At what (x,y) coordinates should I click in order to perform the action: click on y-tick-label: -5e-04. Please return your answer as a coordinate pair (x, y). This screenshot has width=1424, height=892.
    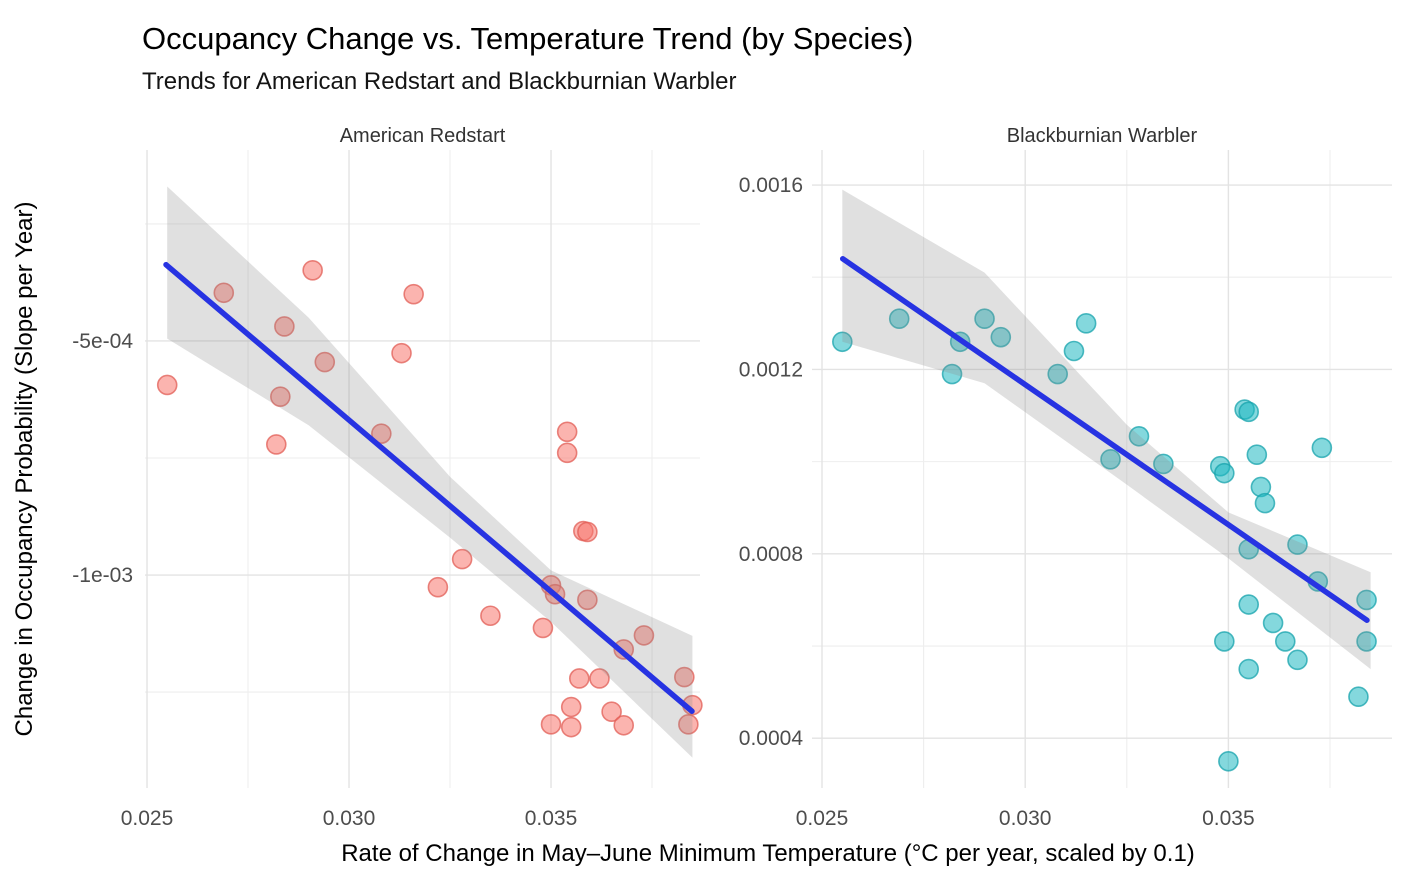
    Looking at the image, I should click on (102, 341).